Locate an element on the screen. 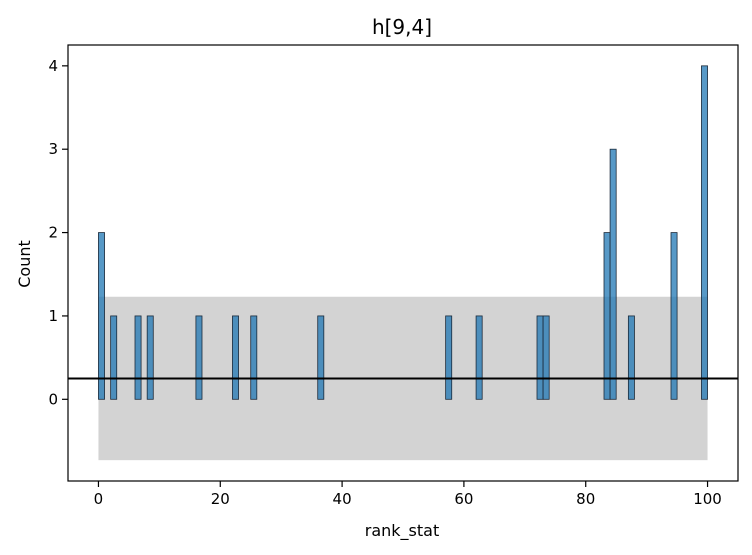 This screenshot has width=752, height=555. x-tick-label: 100 is located at coordinates (707, 499).